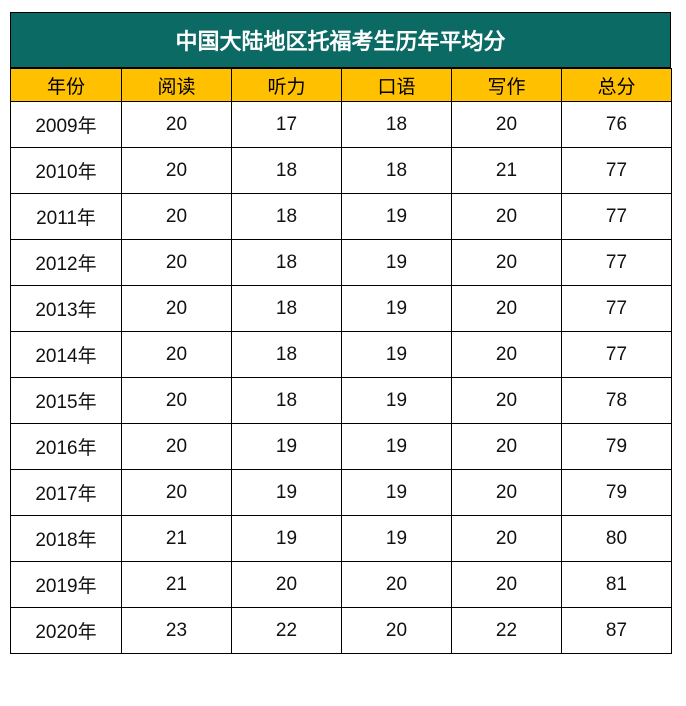 The width and height of the screenshot is (686, 706). Describe the element at coordinates (66, 538) in the screenshot. I see `cell-year: 2018年` at that location.